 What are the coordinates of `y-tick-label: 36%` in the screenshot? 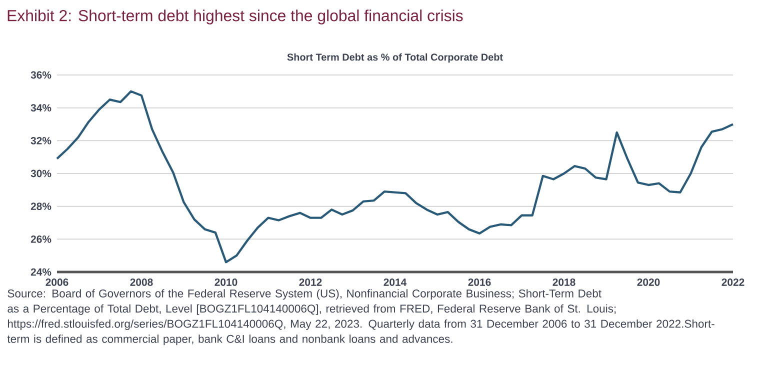 It's located at (41, 75).